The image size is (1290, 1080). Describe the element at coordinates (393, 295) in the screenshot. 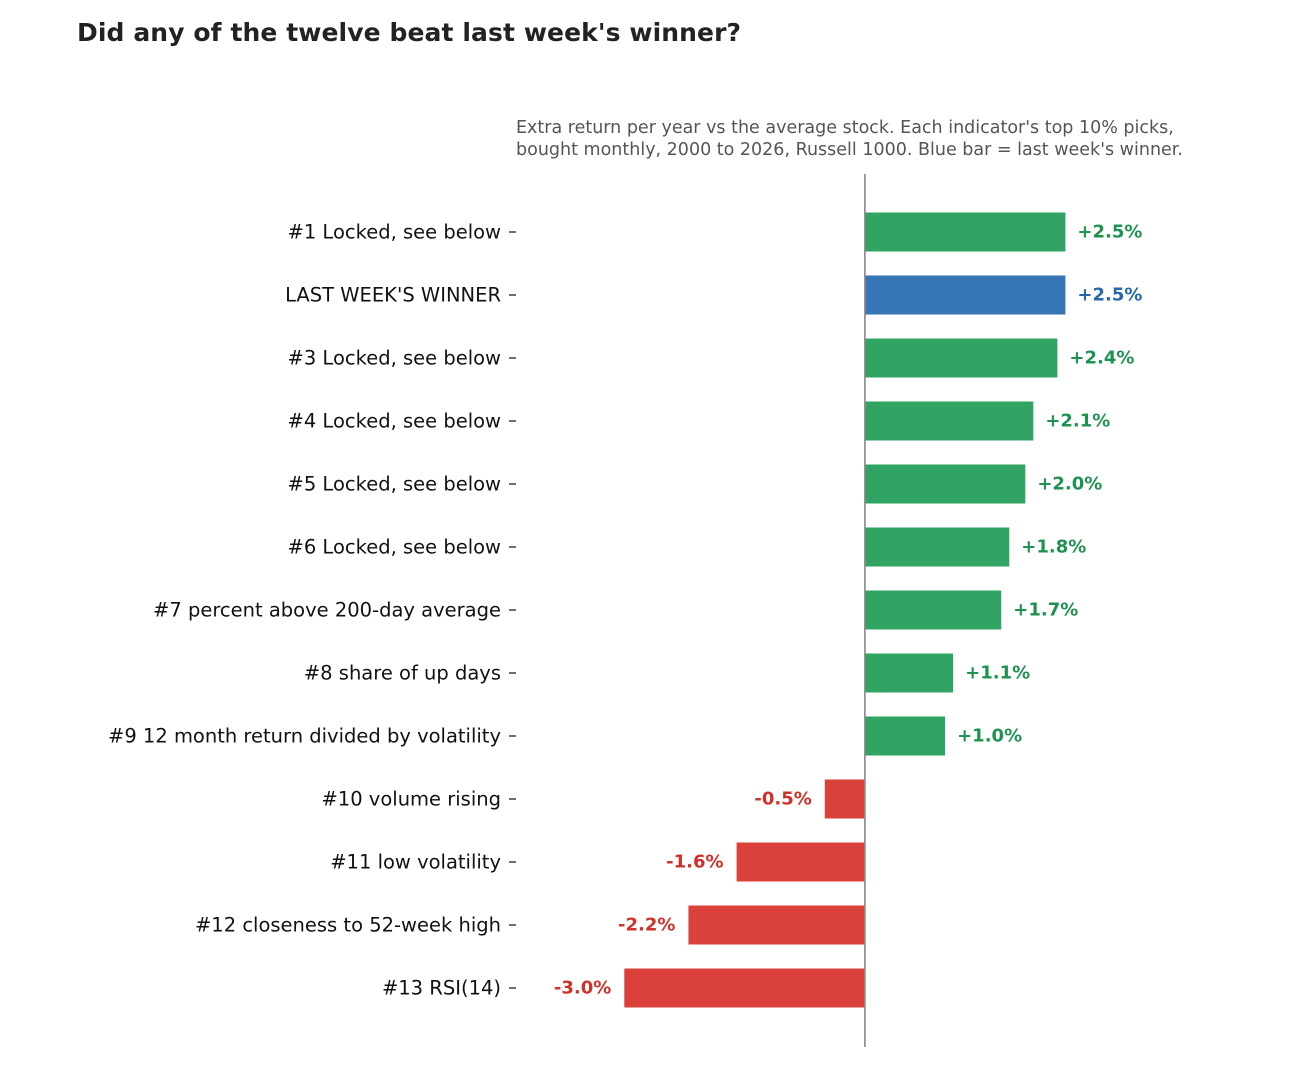

I see `category-label: LAST WEEK'S WINNER` at that location.